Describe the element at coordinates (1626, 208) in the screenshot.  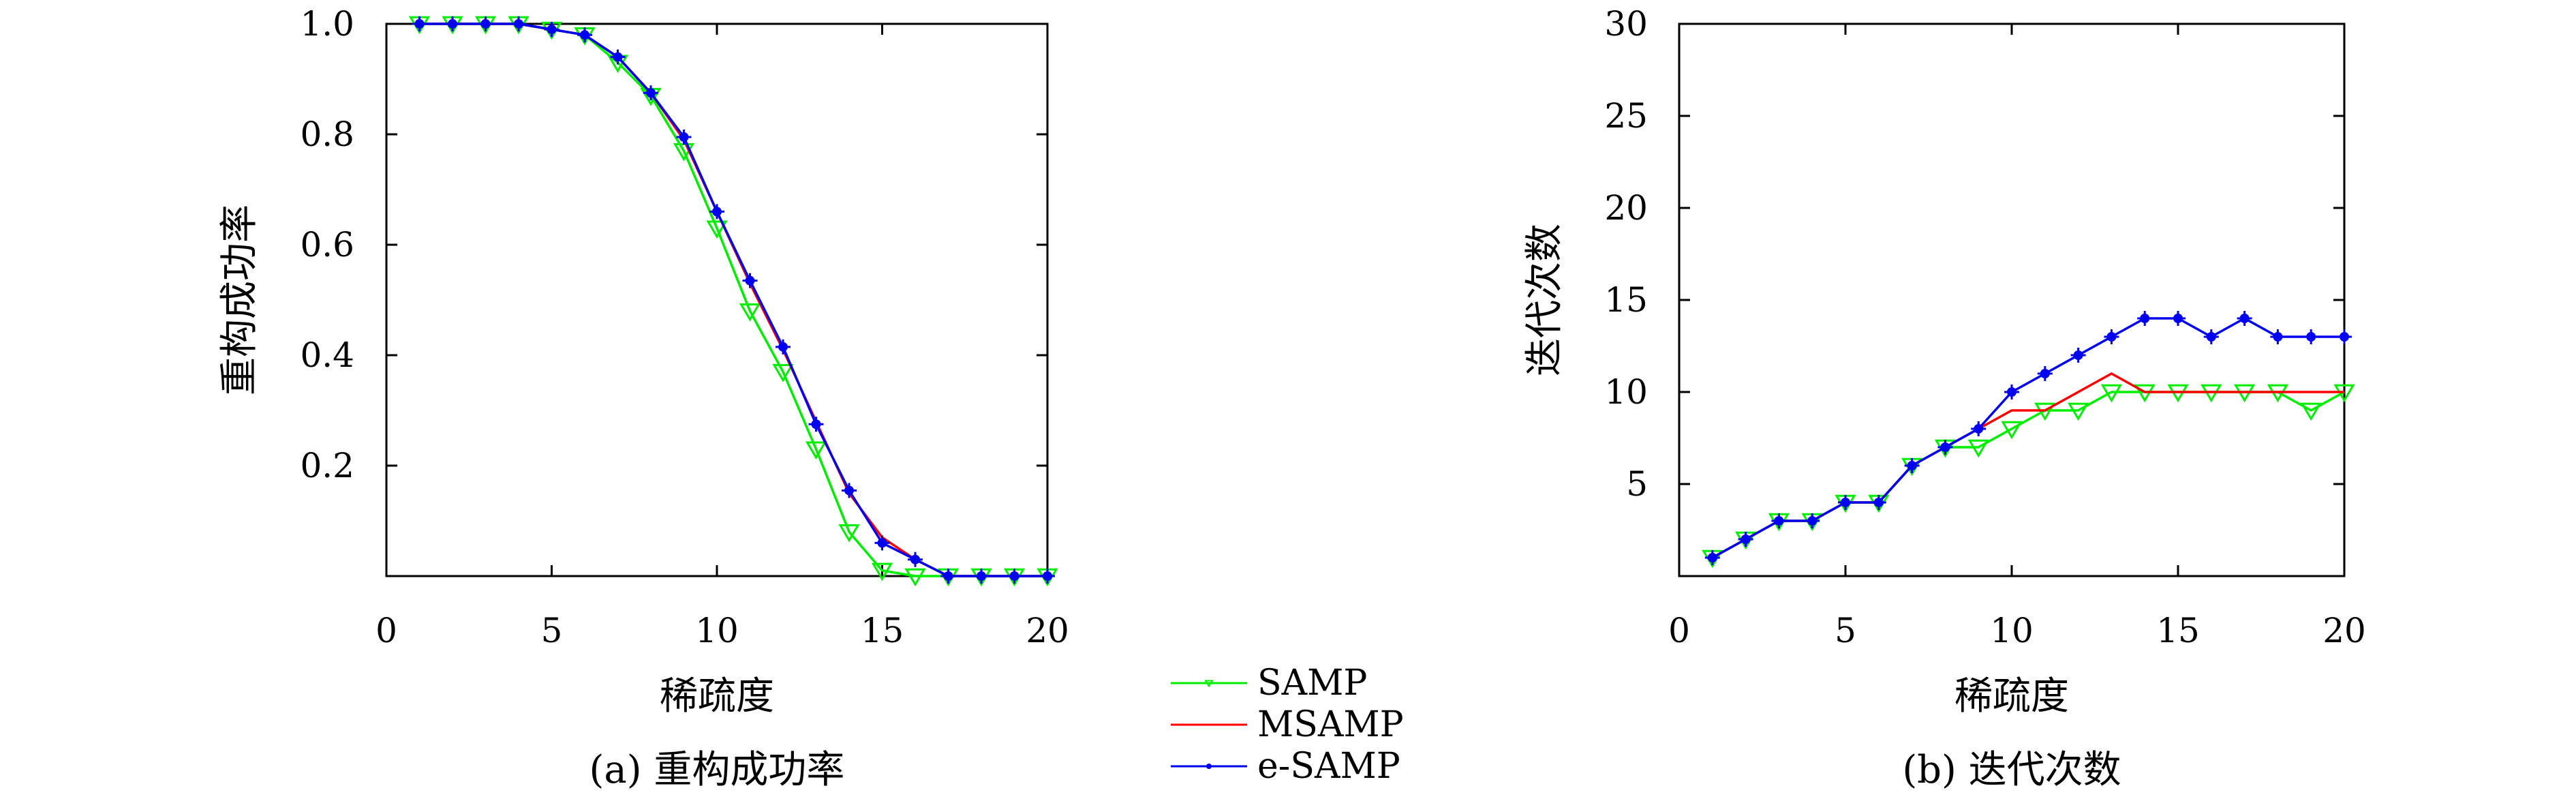
I see `y-tick-label: 20` at that location.